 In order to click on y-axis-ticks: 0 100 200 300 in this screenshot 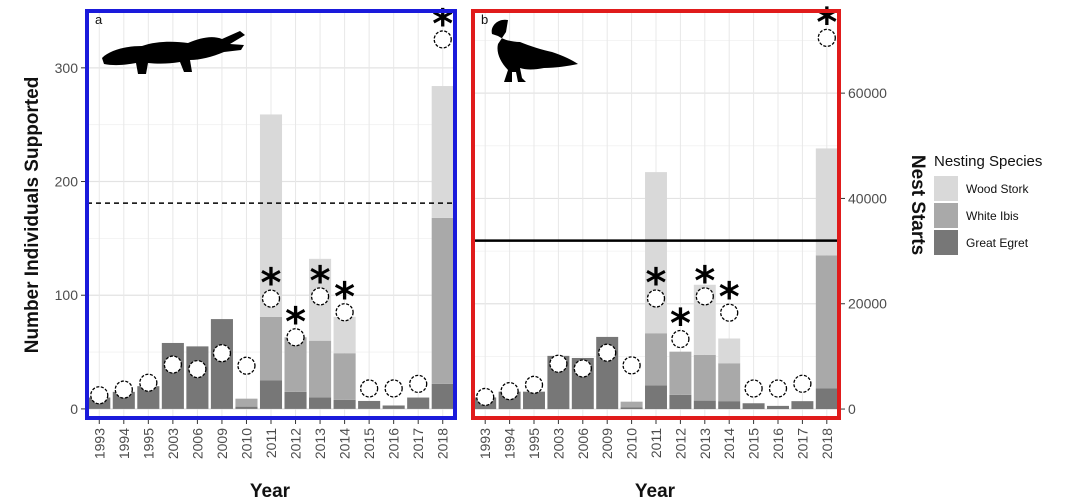, I will do `click(70, 238)`.